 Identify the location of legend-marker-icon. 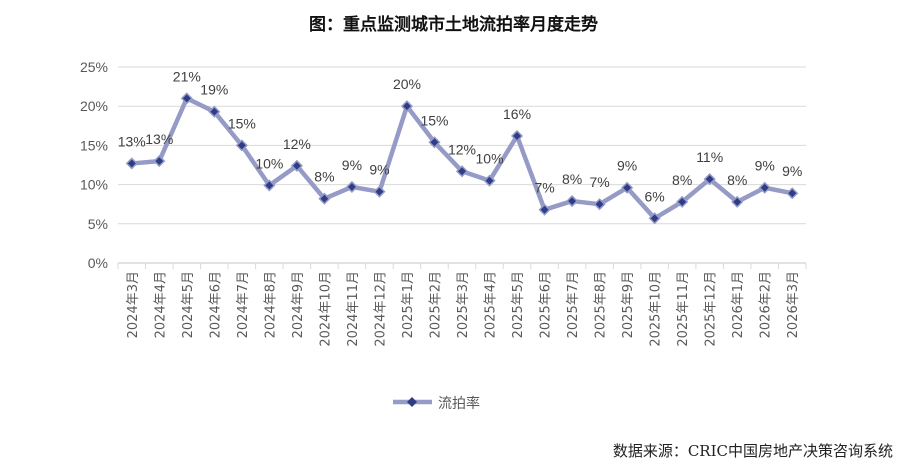
(412, 402).